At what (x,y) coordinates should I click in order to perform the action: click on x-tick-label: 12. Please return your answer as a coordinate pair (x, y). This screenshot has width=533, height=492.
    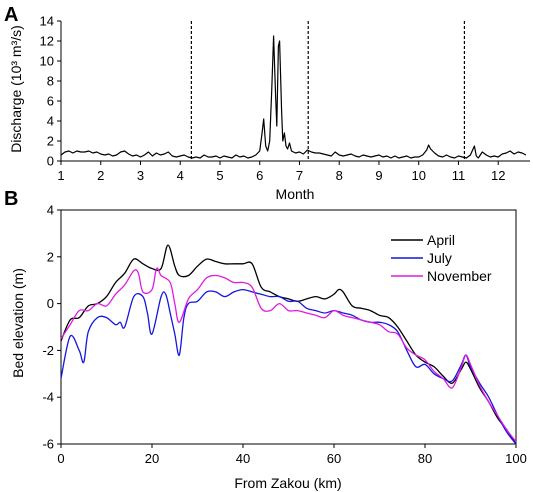
    Looking at the image, I should click on (498, 175).